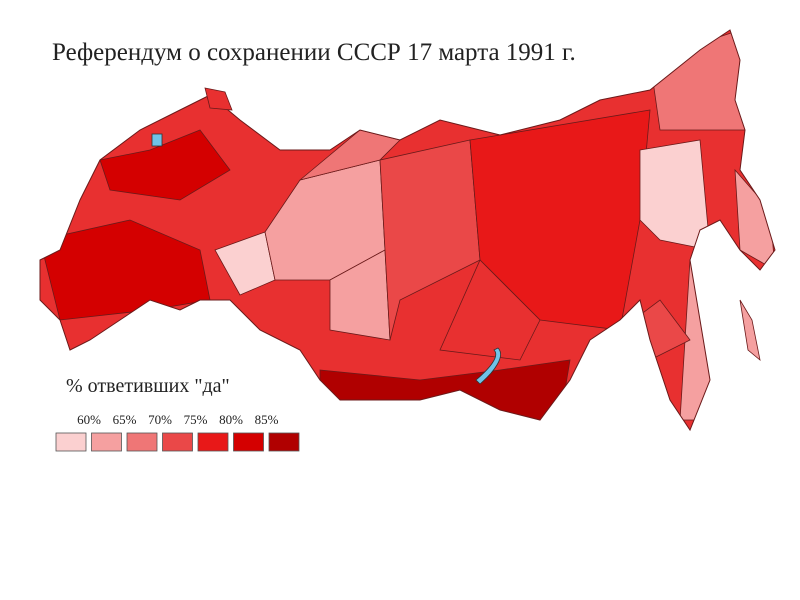  I want to click on legend-label: 75%, so click(196, 419).